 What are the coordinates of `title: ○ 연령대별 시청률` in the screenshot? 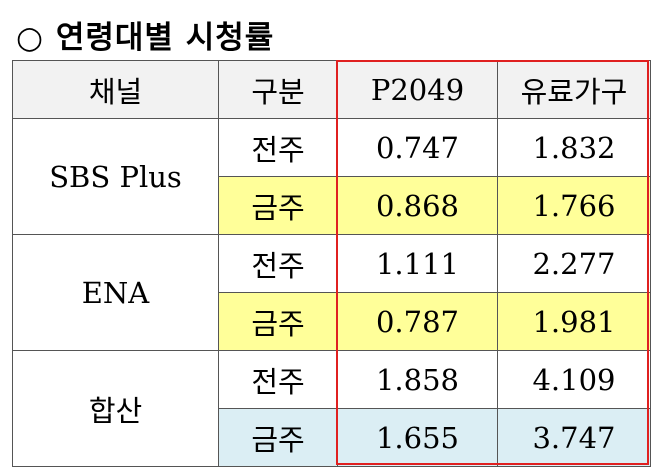 It's located at (145, 38).